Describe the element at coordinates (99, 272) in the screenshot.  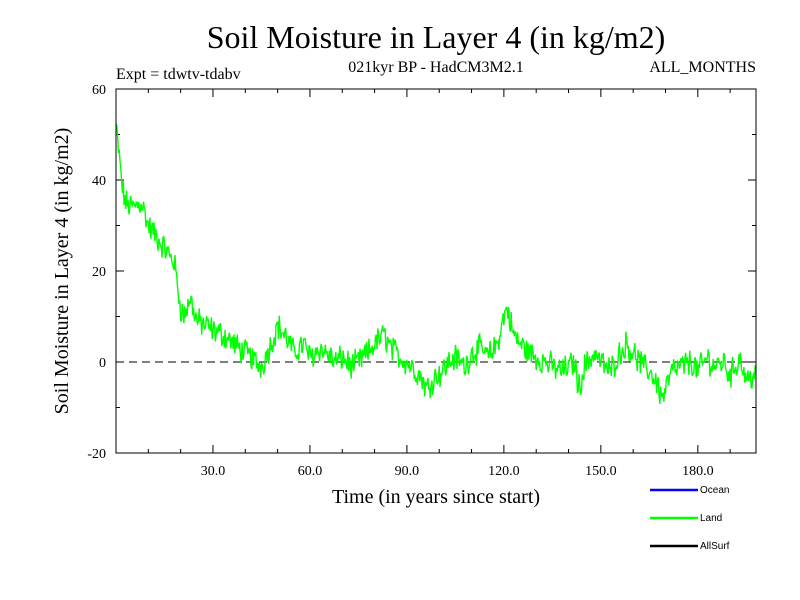
I see `y-tick-label: 20` at that location.